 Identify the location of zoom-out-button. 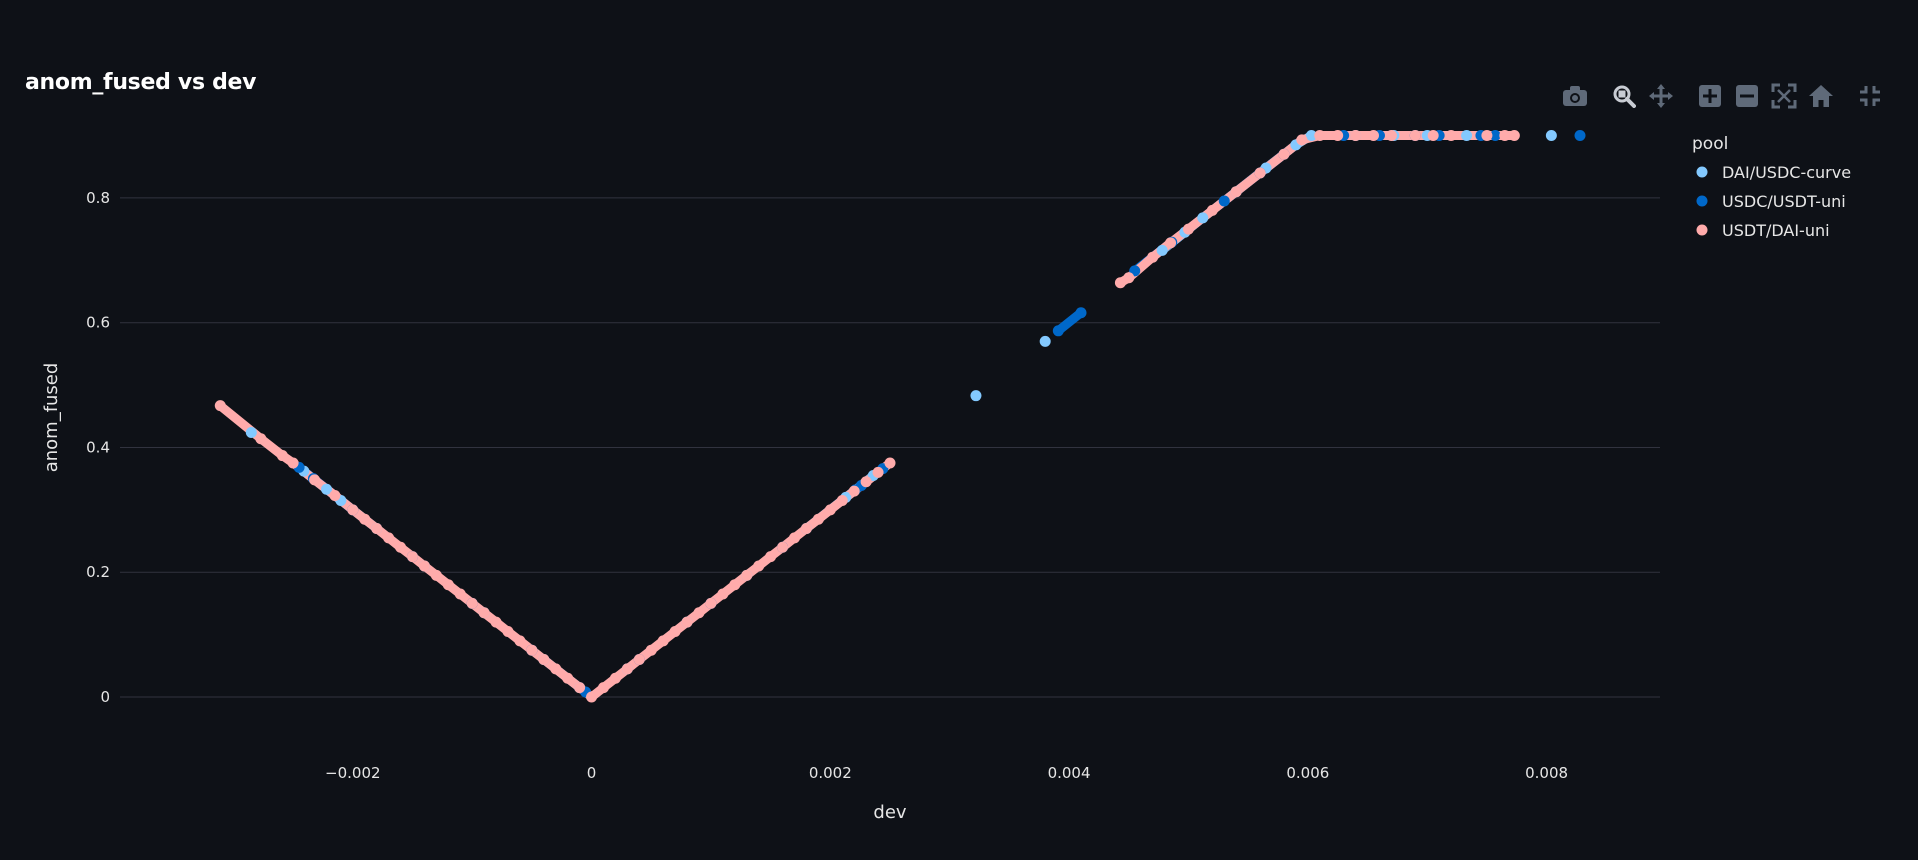
(1747, 96).